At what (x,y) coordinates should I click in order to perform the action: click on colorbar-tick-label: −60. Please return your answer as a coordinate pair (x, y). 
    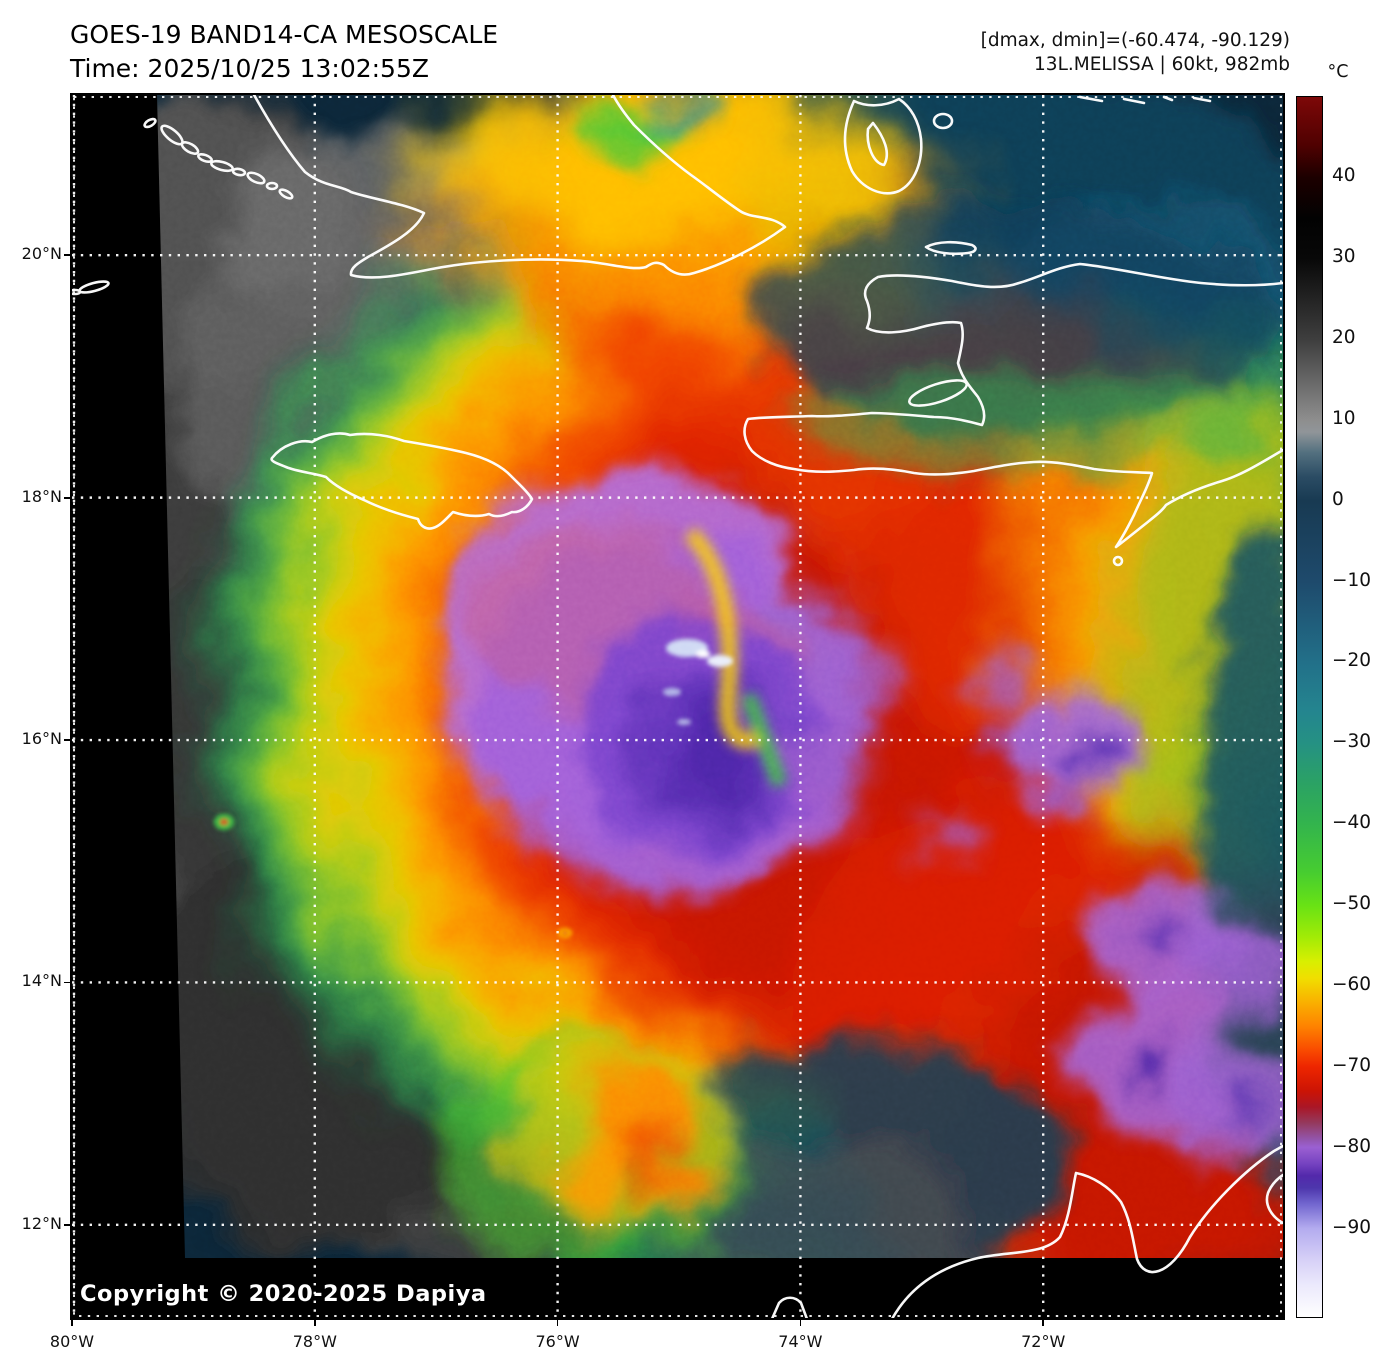
    Looking at the image, I should click on (1352, 985).